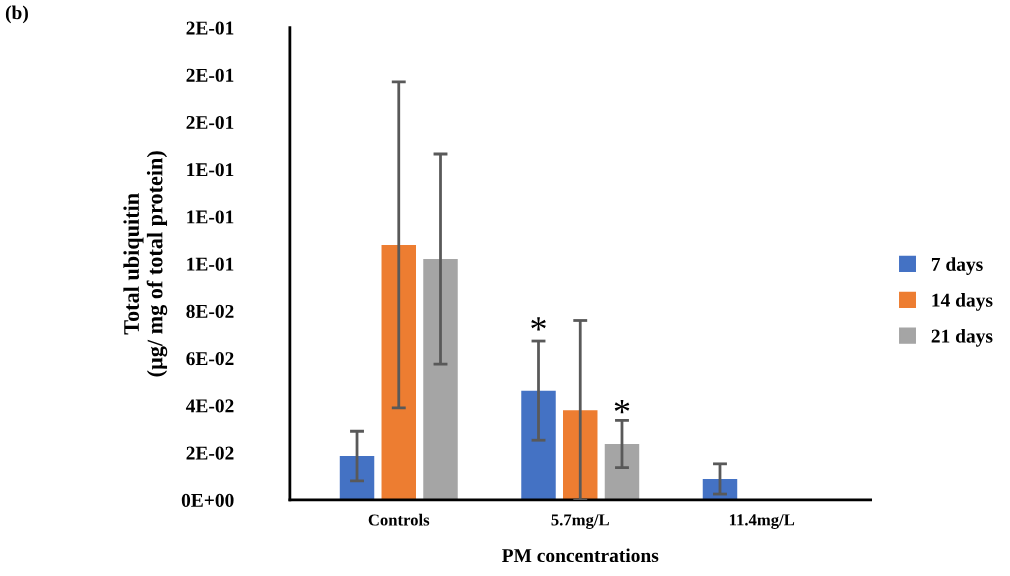  Describe the element at coordinates (207, 500) in the screenshot. I see `y-tick-label: 0E+00` at that location.